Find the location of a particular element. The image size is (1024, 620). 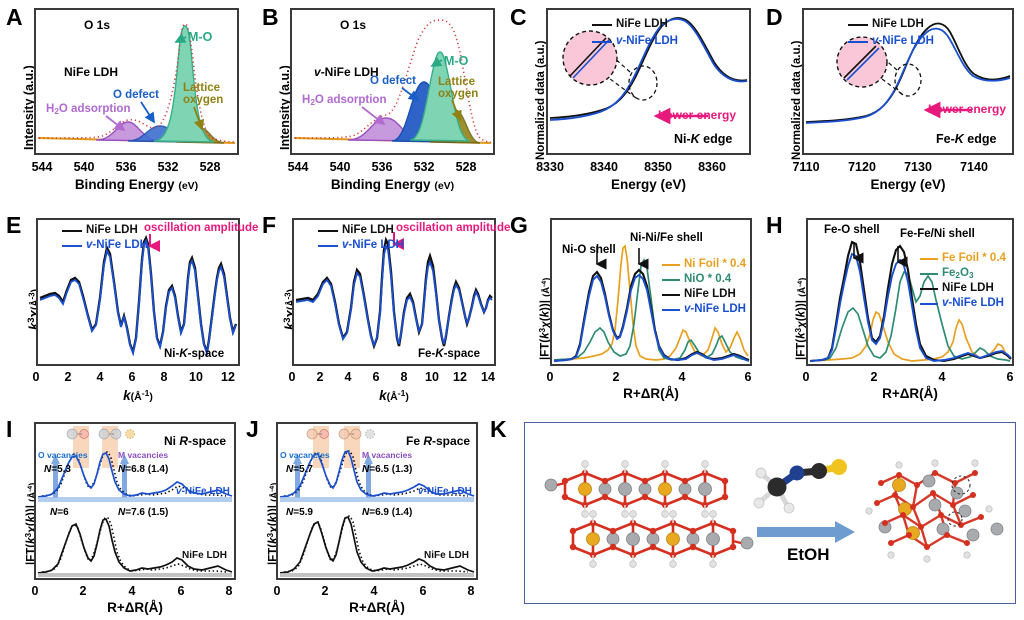

panel-g-tick-3: 6 is located at coordinates (748, 377).